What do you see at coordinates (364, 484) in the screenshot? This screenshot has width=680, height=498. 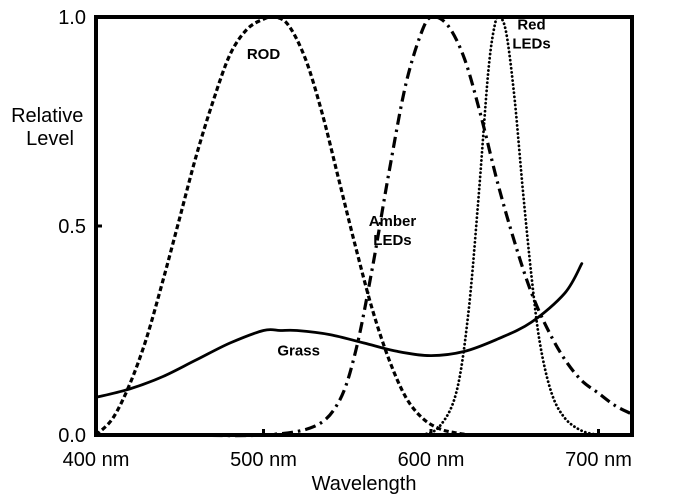 I see `x-axis-label: Wavelength` at bounding box center [364, 484].